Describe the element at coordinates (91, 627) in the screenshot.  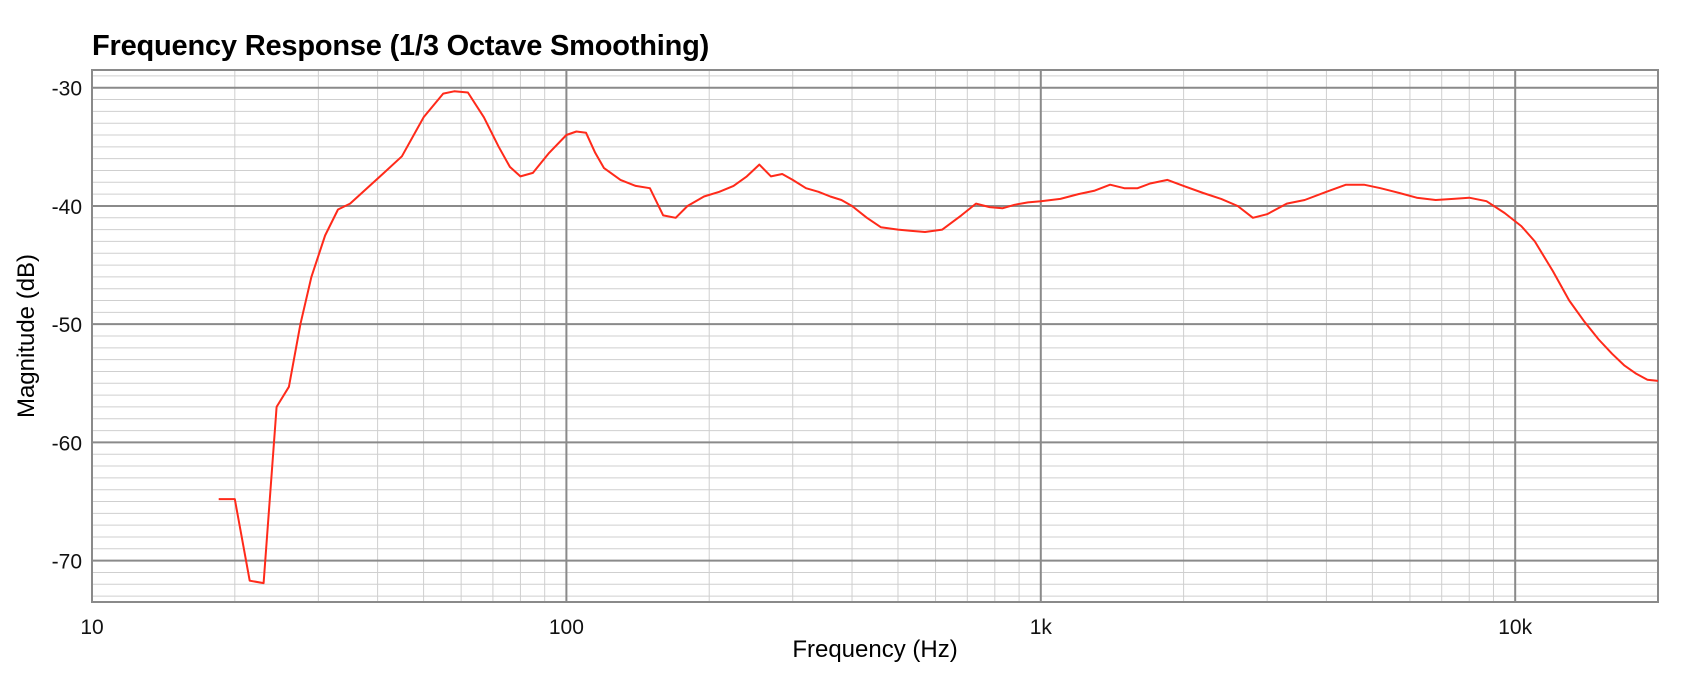
I see `x-tick-label: 10` at that location.